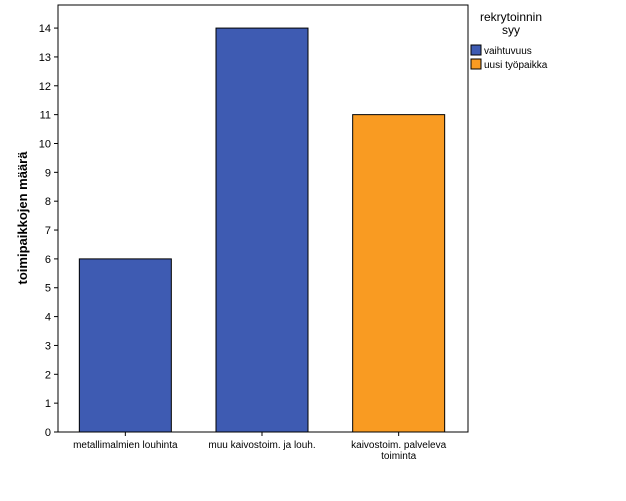 Image resolution: width=626 pixels, height=501 pixels. What do you see at coordinates (45, 87) in the screenshot?
I see `y-tick-label: 12` at bounding box center [45, 87].